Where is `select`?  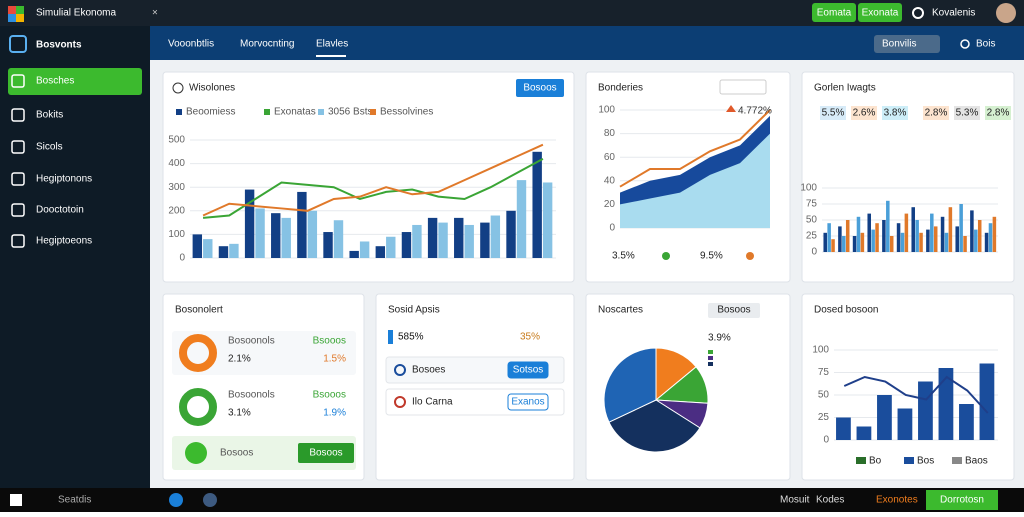 select is located at coordinates (907, 44).